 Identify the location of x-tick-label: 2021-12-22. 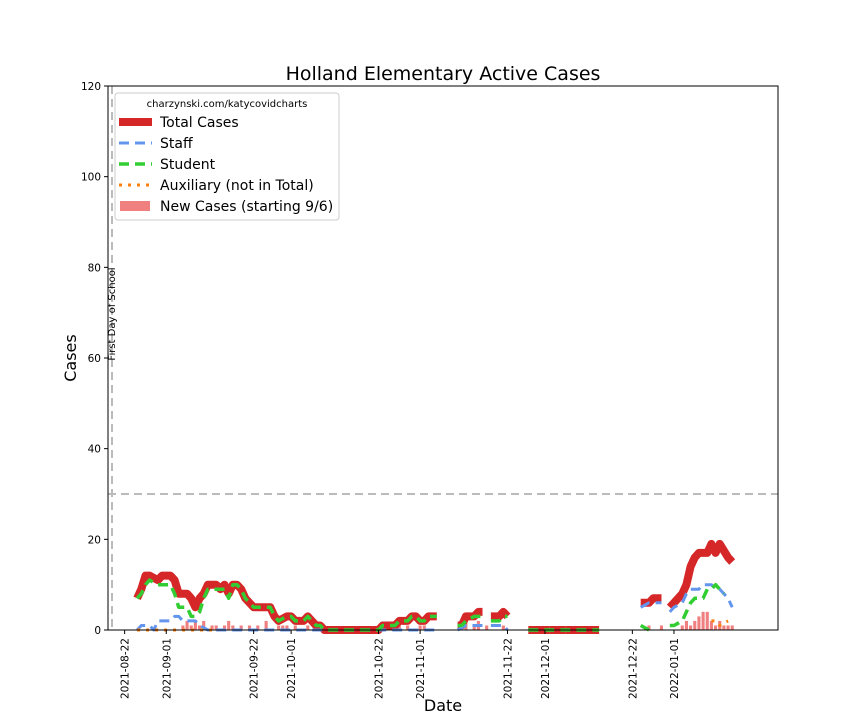
(633, 668).